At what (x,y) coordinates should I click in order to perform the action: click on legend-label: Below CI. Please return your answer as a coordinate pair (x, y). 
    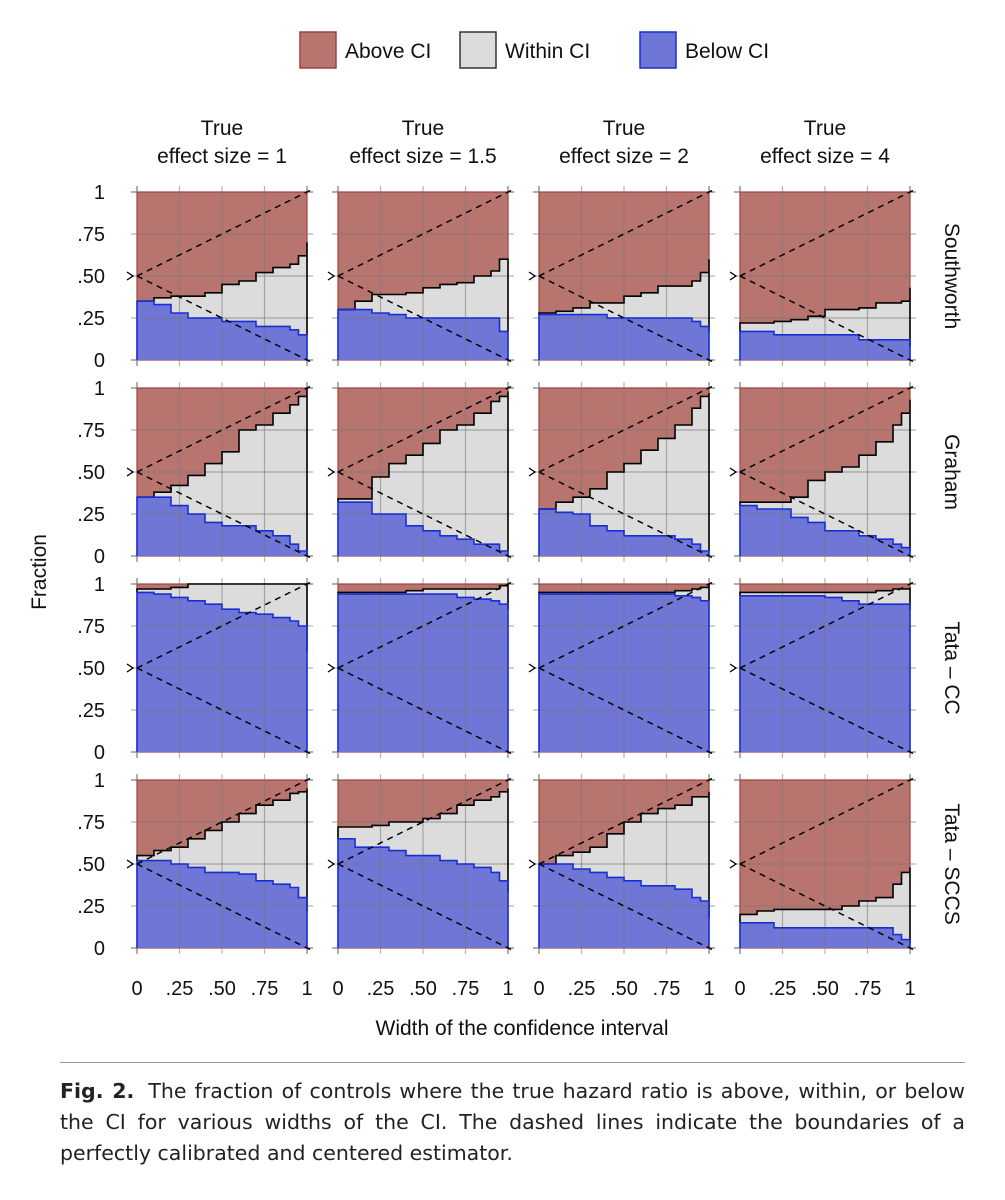
    Looking at the image, I should click on (727, 51).